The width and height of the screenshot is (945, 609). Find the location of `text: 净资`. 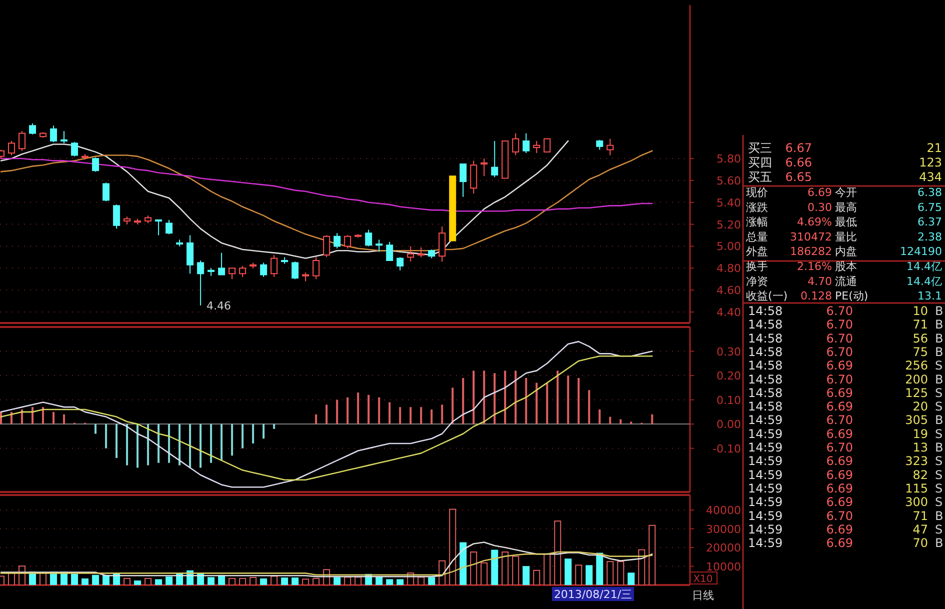

text: 净资 is located at coordinates (757, 281).